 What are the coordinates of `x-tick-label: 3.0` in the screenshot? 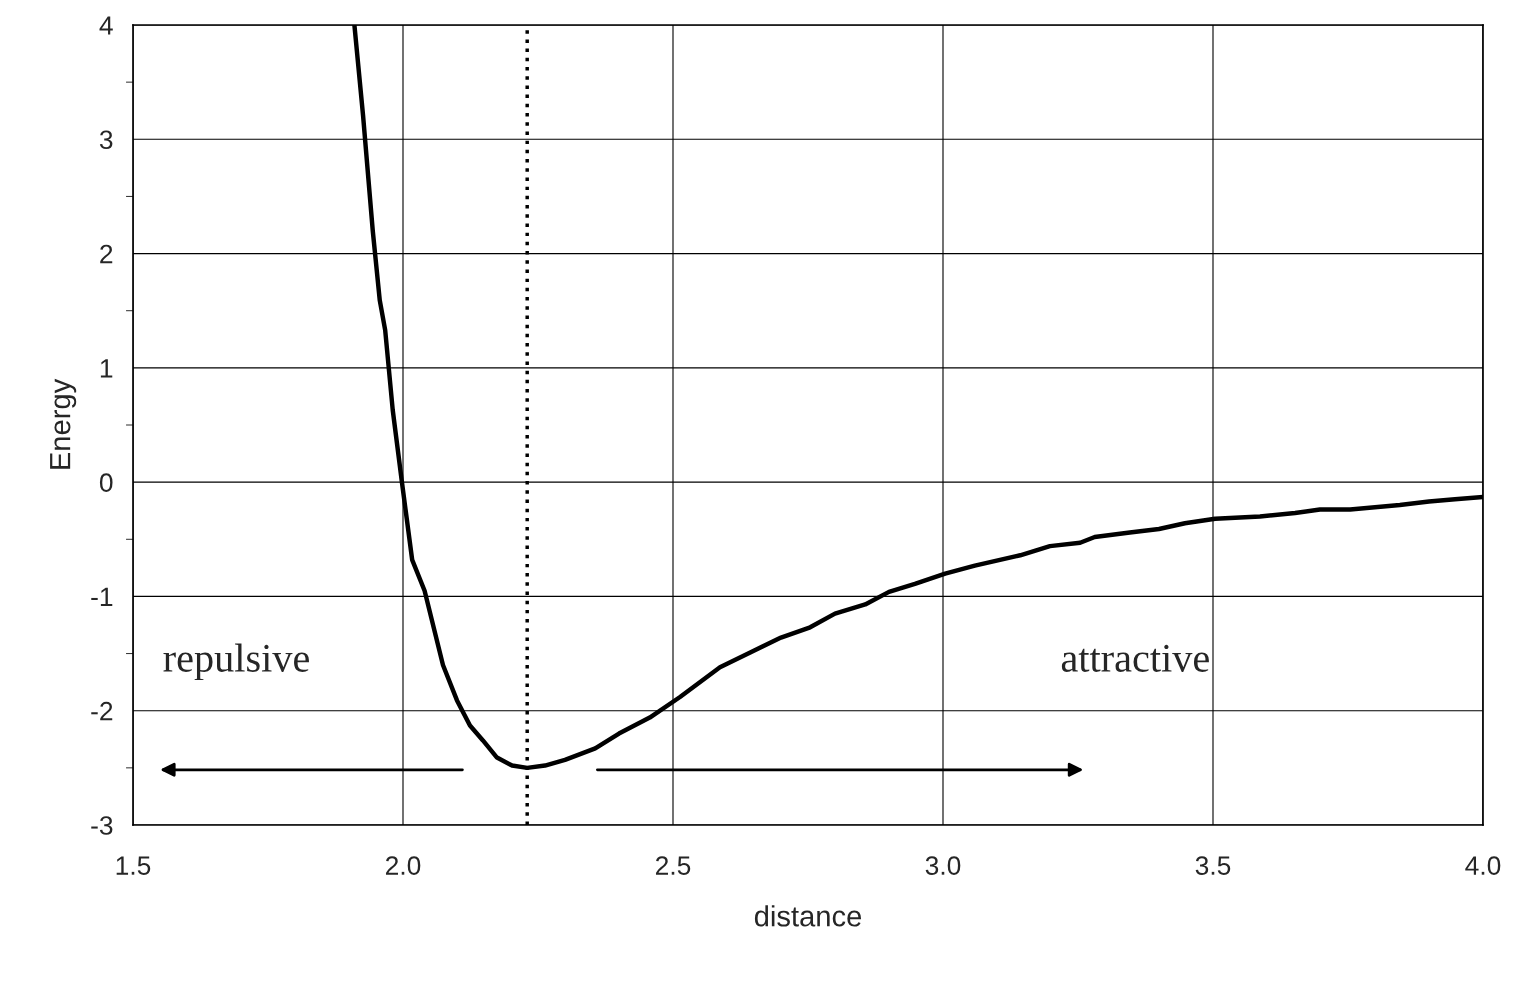 It's located at (943, 865).